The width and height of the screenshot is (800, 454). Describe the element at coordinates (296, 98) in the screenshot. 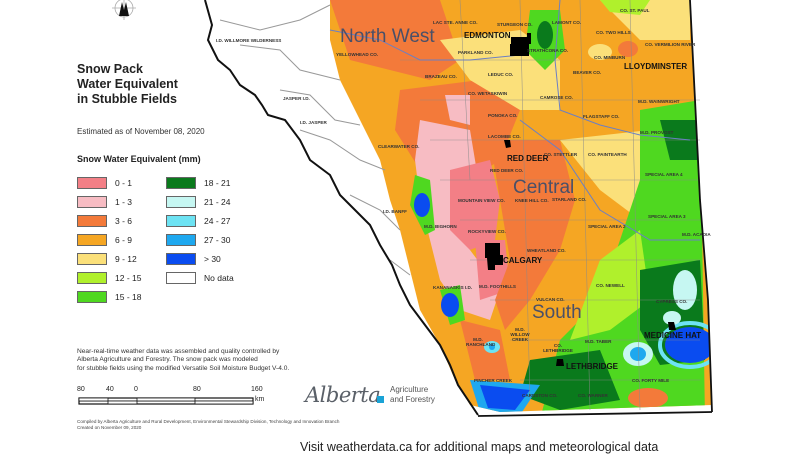

I see `district-label: JASPER I.D.` at that location.